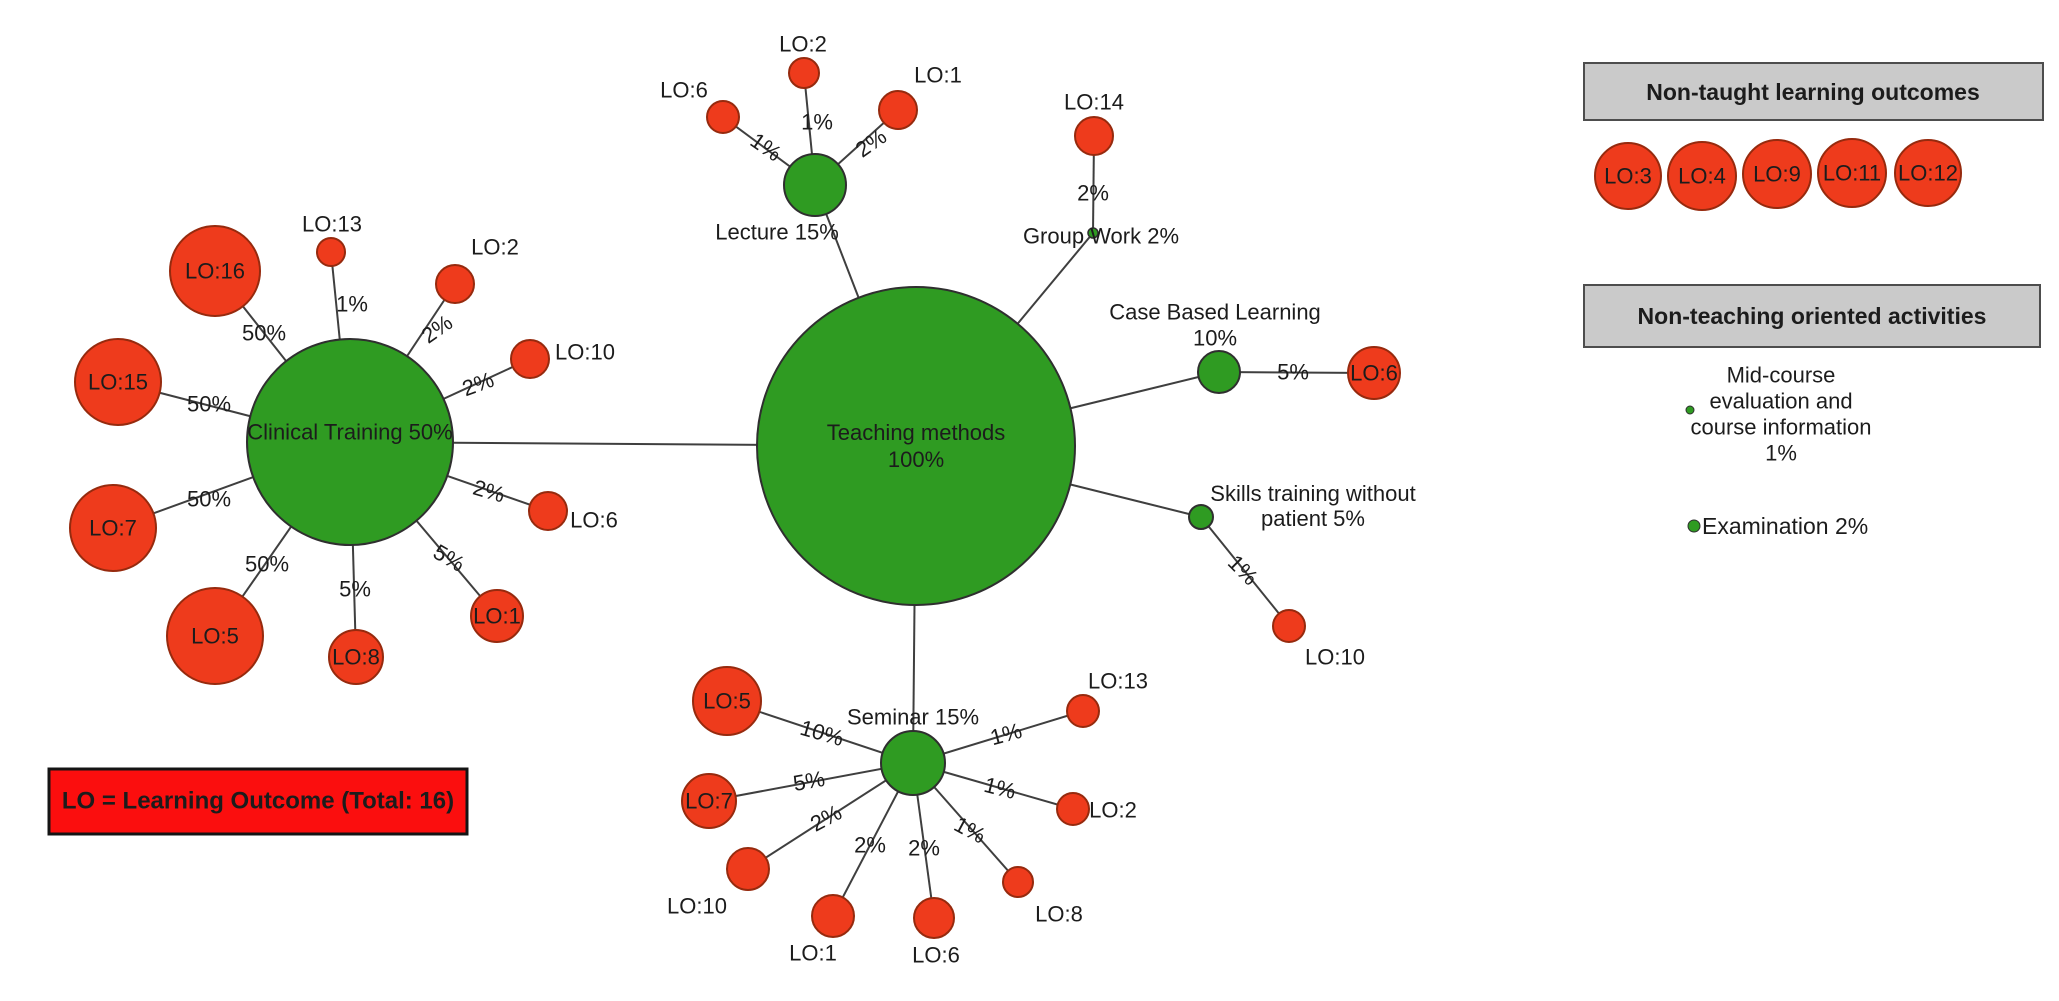  What do you see at coordinates (449, 558) in the screenshot?
I see `edge-label-clinical-cli_lo1: 5%` at bounding box center [449, 558].